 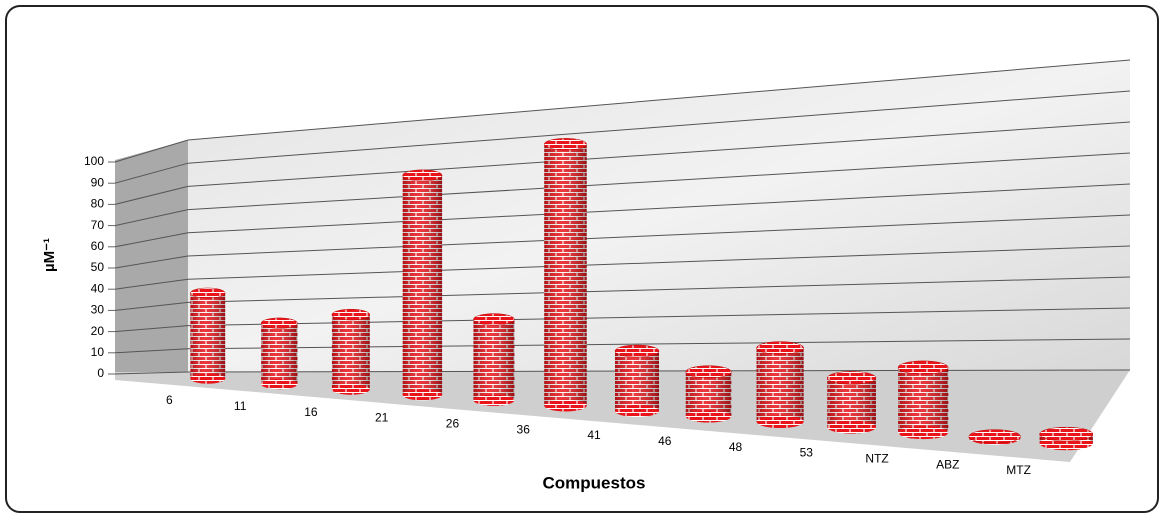 I want to click on x-tick-label: 16, so click(x=311, y=412).